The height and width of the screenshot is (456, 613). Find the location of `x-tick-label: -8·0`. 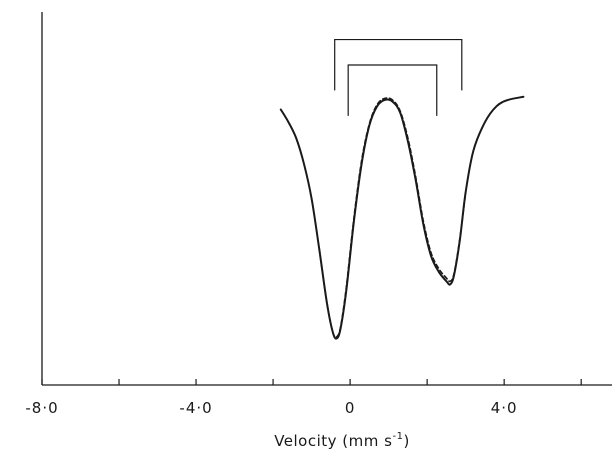

x-tick-label: -8·0 is located at coordinates (41, 408).